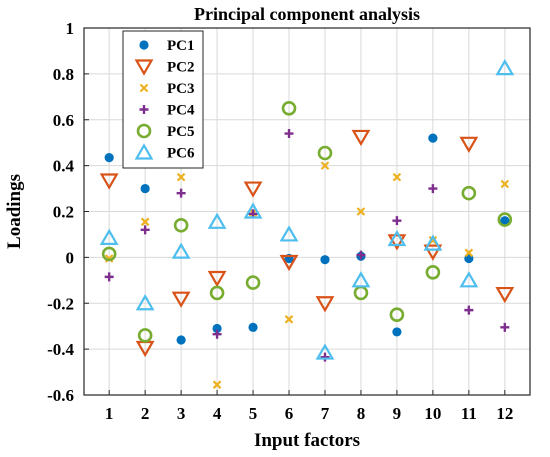 This screenshot has width=550, height=457. I want to click on x-tick-label-6: 6, so click(289, 413).